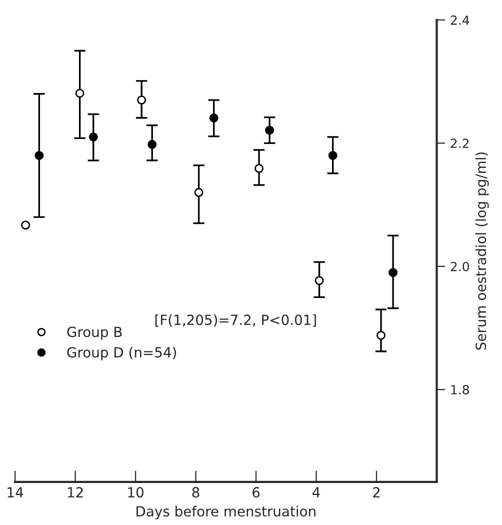 This screenshot has width=502, height=525. Describe the element at coordinates (256, 492) in the screenshot. I see `x-tick-label: 6` at that location.